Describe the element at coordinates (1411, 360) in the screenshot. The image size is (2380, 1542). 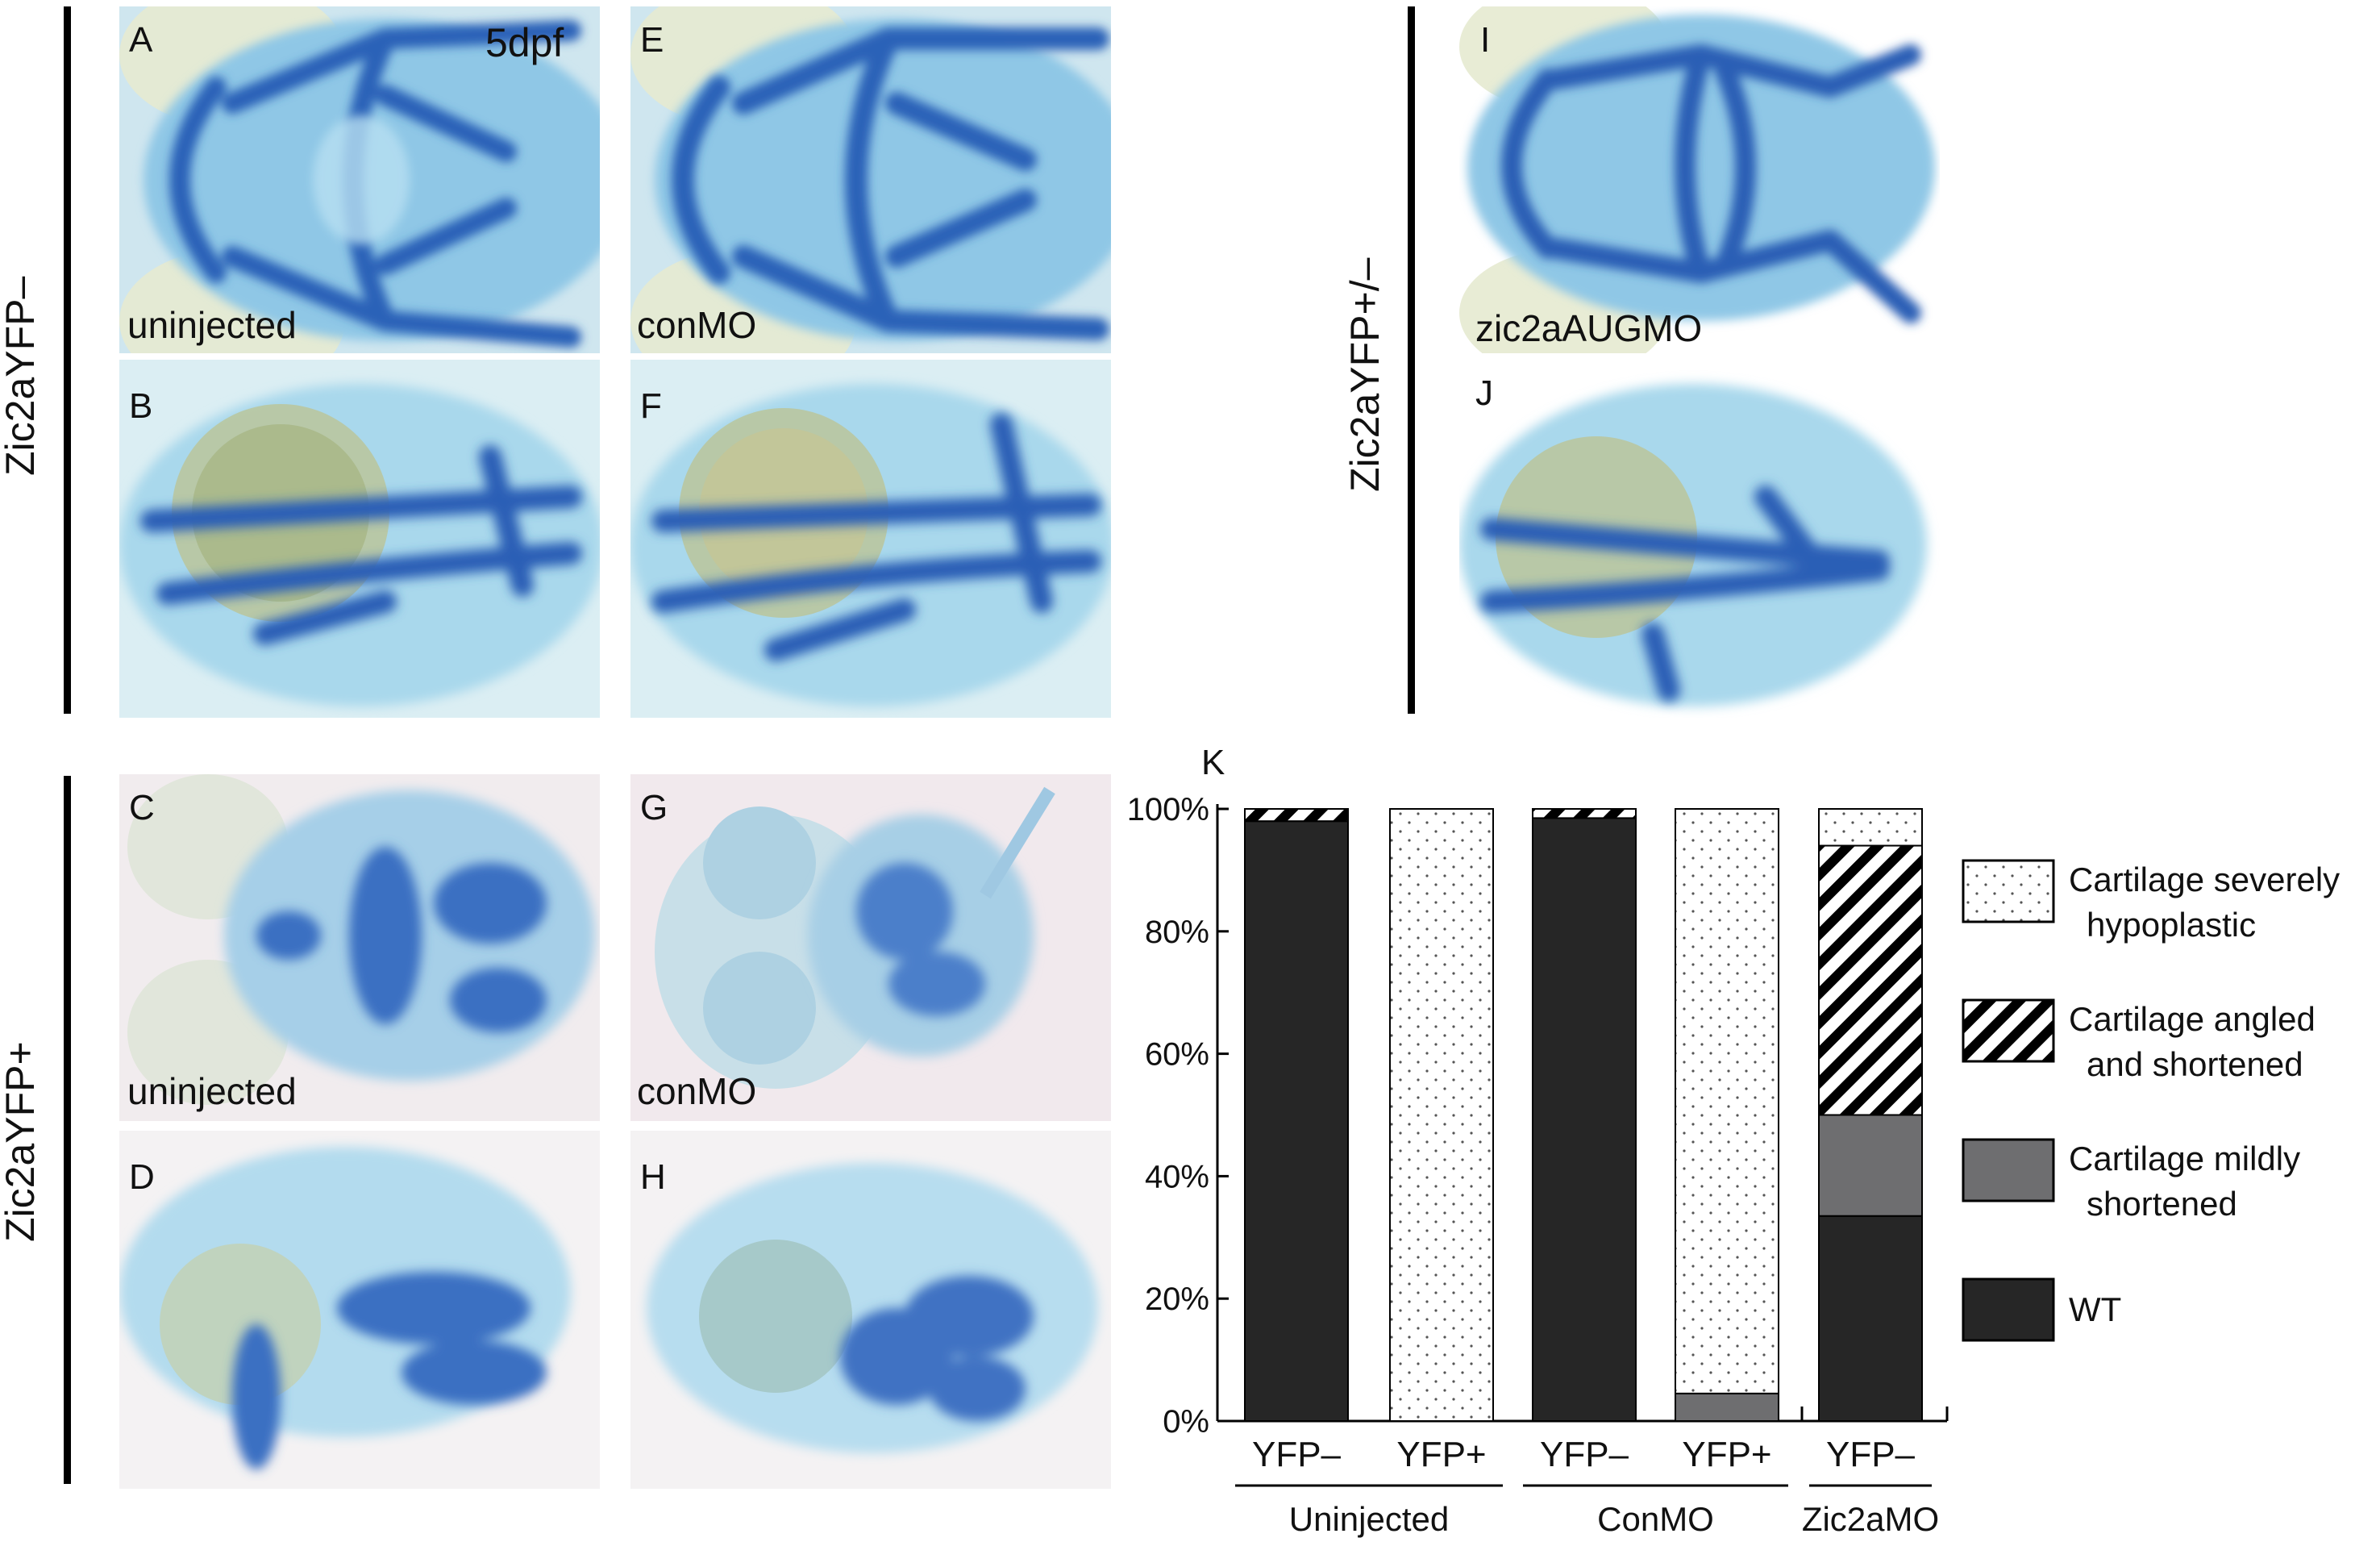
I see `group-bar-right` at that location.